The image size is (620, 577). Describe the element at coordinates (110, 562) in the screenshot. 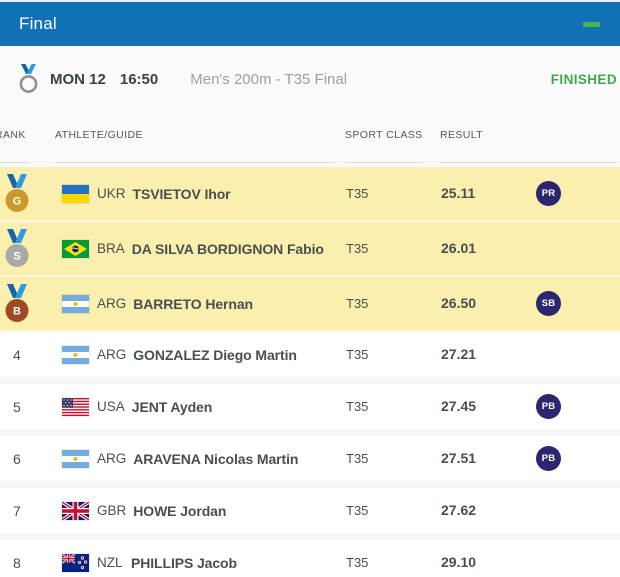

I see `country-code: NZL` at that location.